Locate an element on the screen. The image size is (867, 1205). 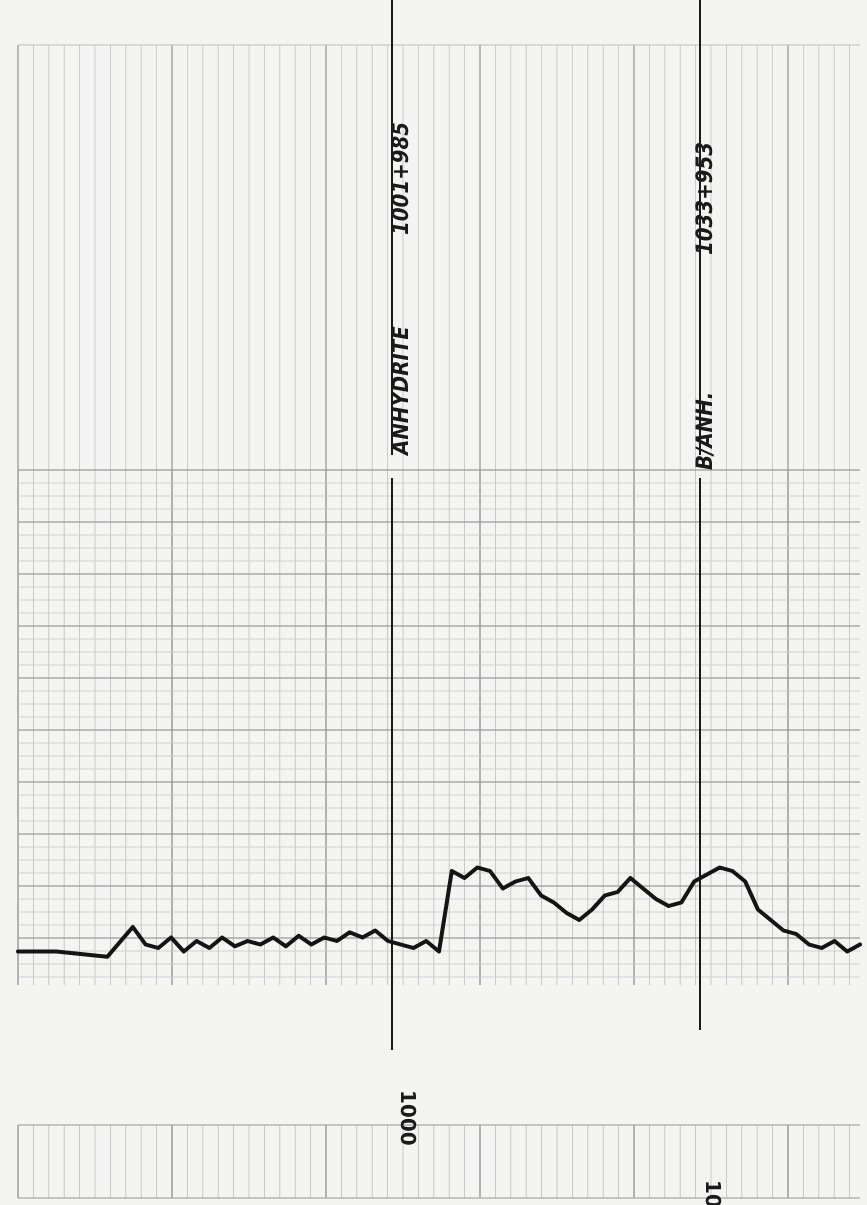
bottom-strip-grid is located at coordinates (438, 1161).